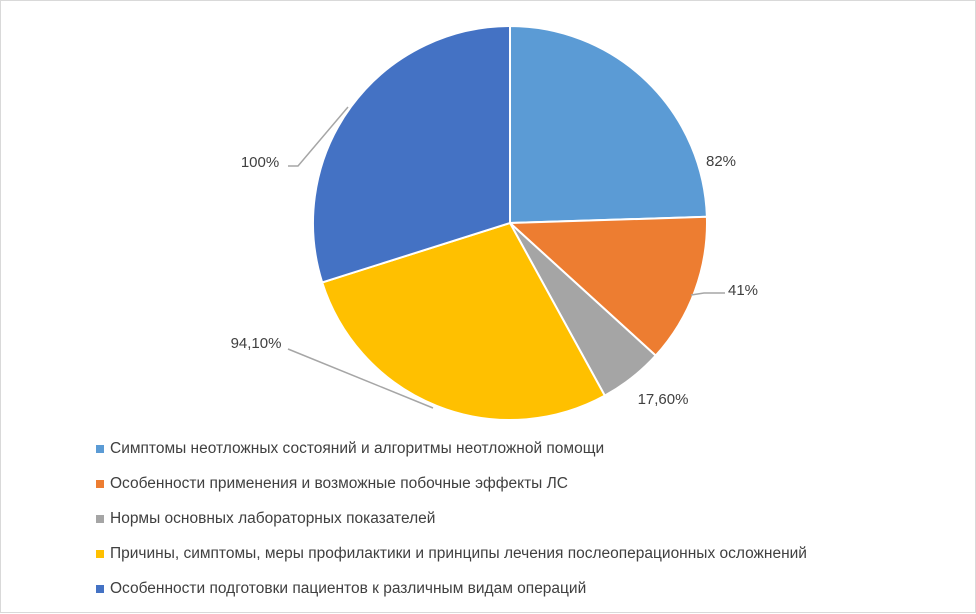  Describe the element at coordinates (663, 399) in the screenshot. I see `data-label-2: 17,60%` at that location.